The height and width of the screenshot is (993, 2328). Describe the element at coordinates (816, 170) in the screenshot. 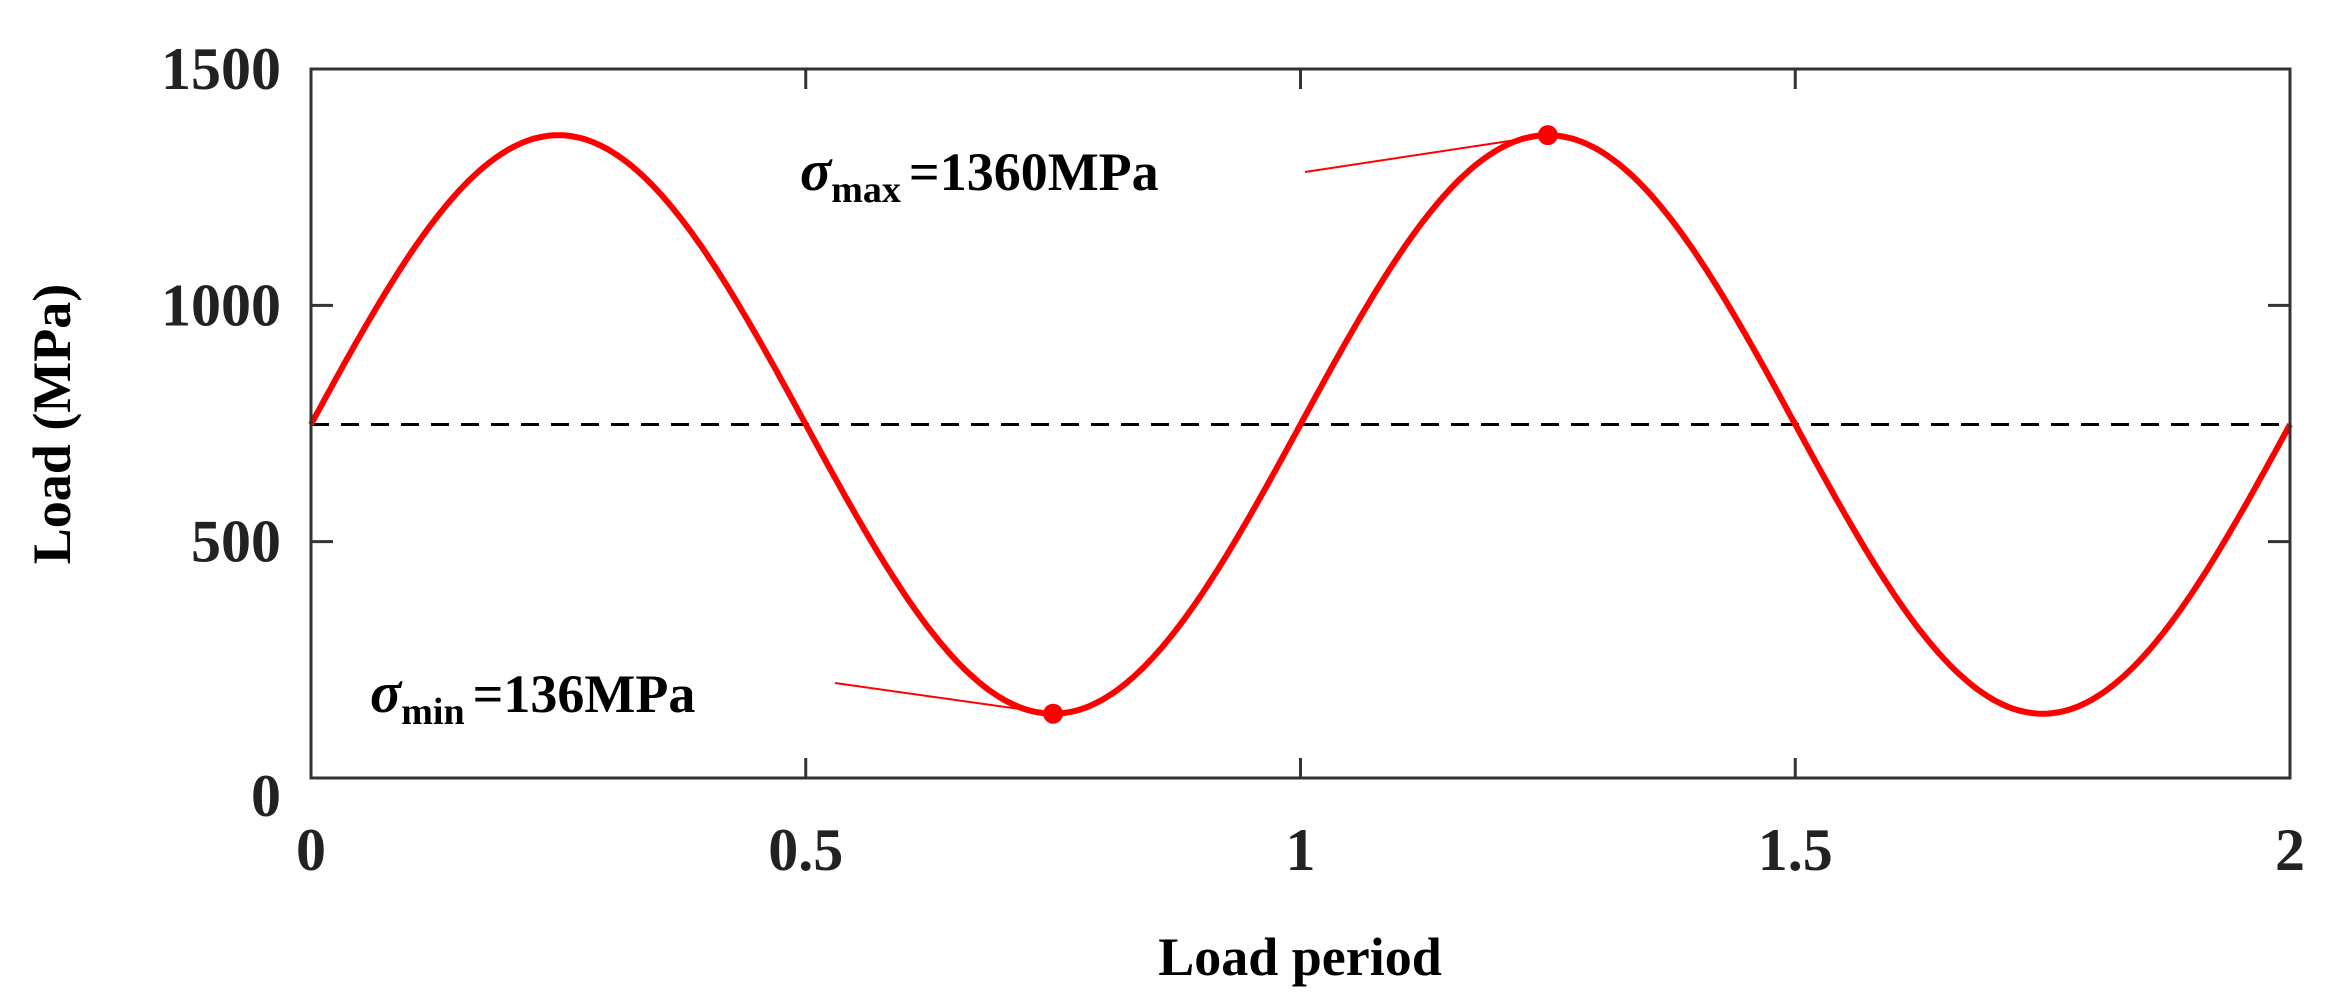

I see `annotation-max-symbol: σ` at that location.